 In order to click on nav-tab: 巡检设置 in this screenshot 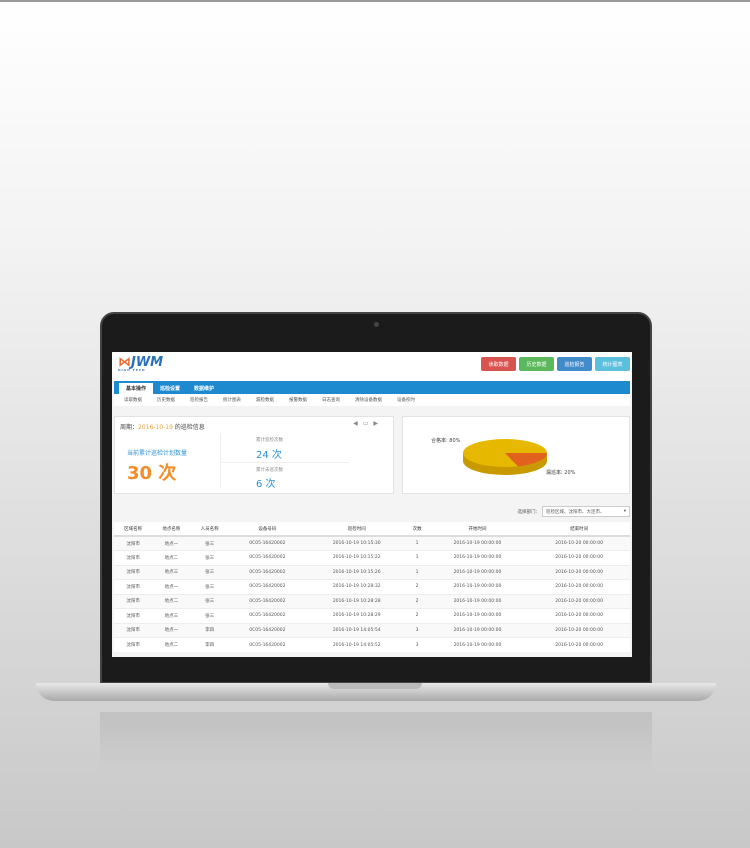, I will do `click(170, 389)`.